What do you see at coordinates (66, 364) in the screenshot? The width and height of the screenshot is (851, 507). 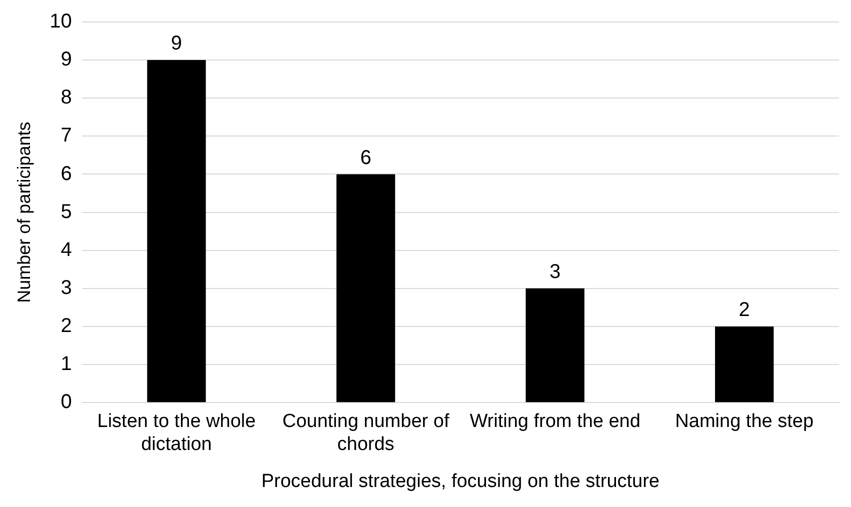 I see `y-tick-label: 1` at bounding box center [66, 364].